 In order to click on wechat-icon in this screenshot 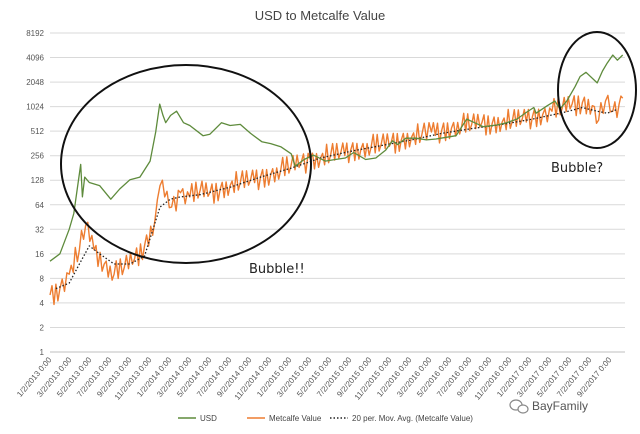, I will do `click(519, 406)`.